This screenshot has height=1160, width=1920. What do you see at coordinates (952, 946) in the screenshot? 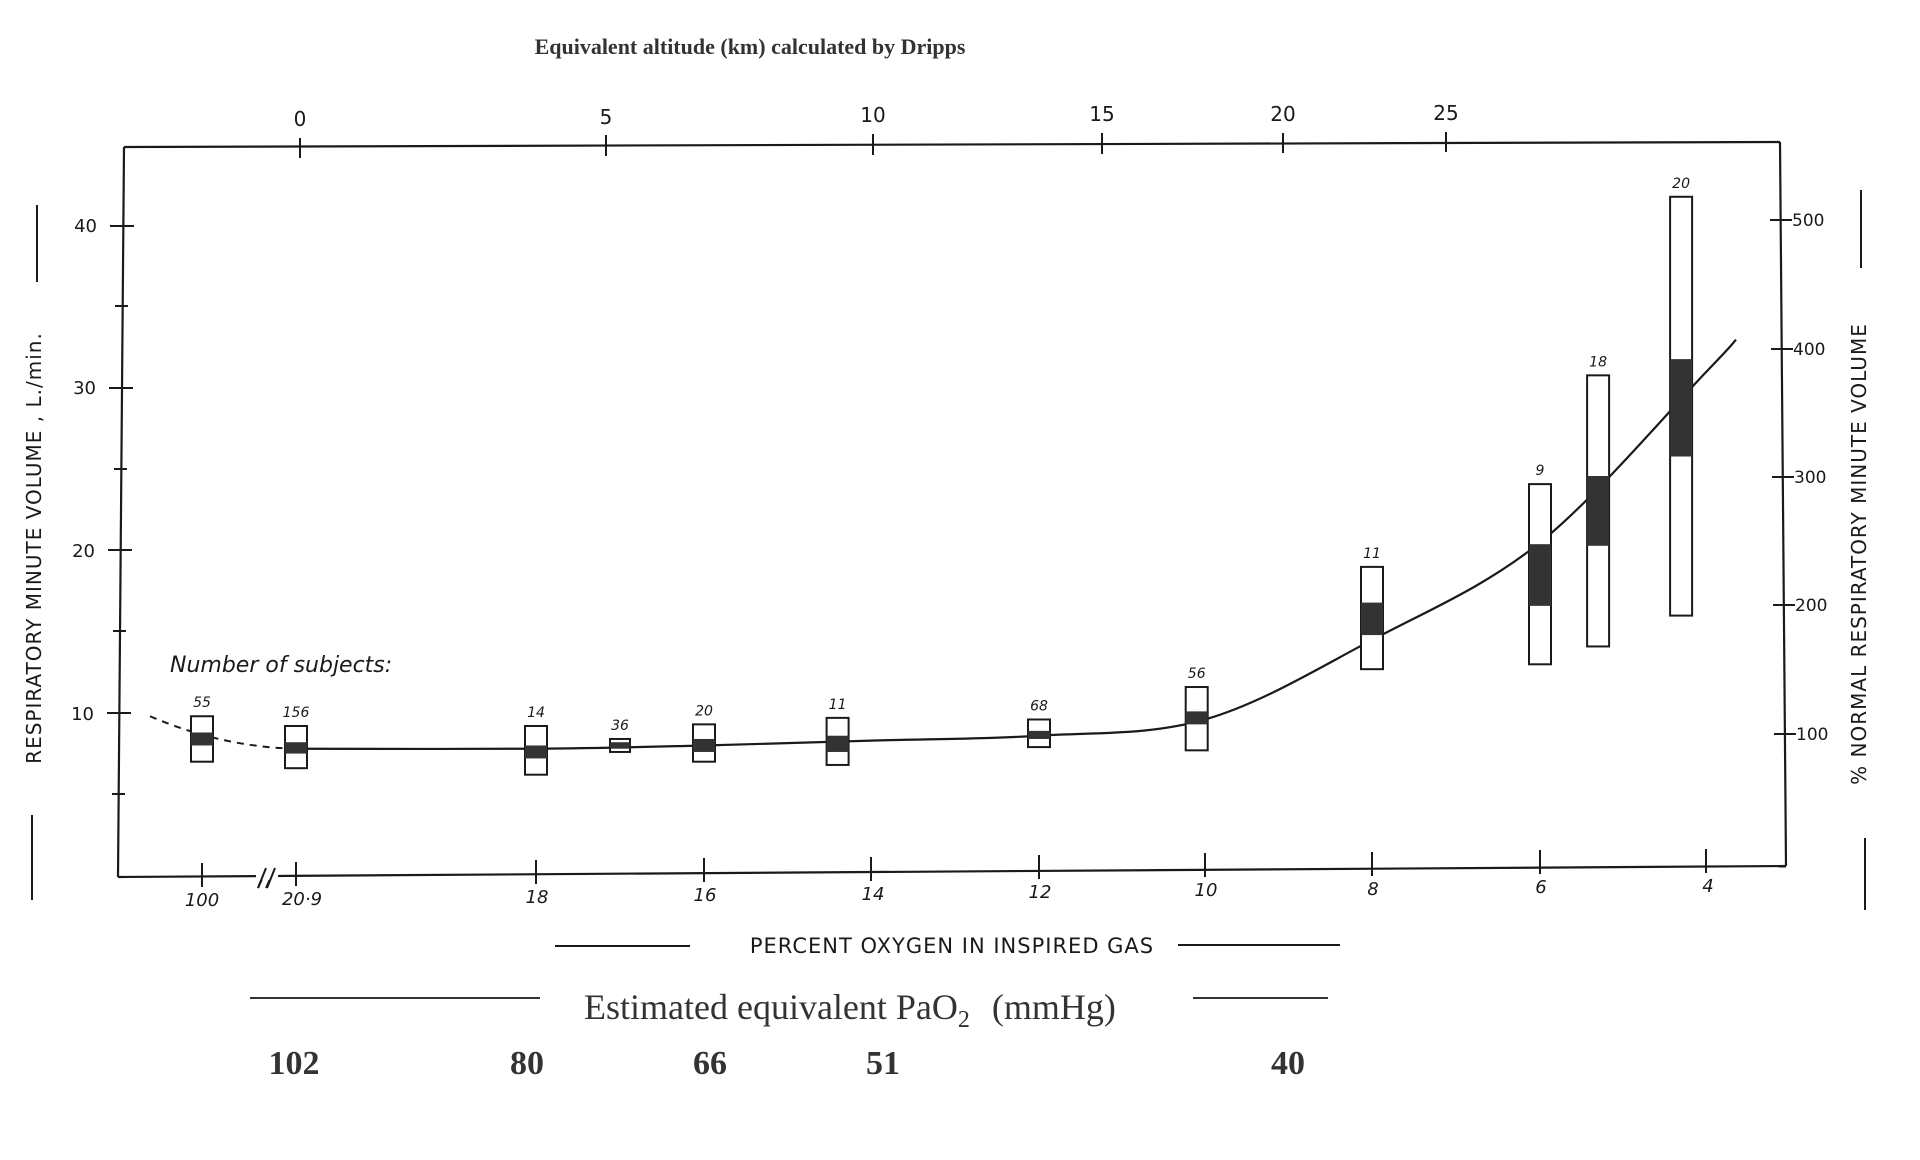
I see `x-axis-label: PERCENT OXYGEN IN INSPIRED GAS` at bounding box center [952, 946].